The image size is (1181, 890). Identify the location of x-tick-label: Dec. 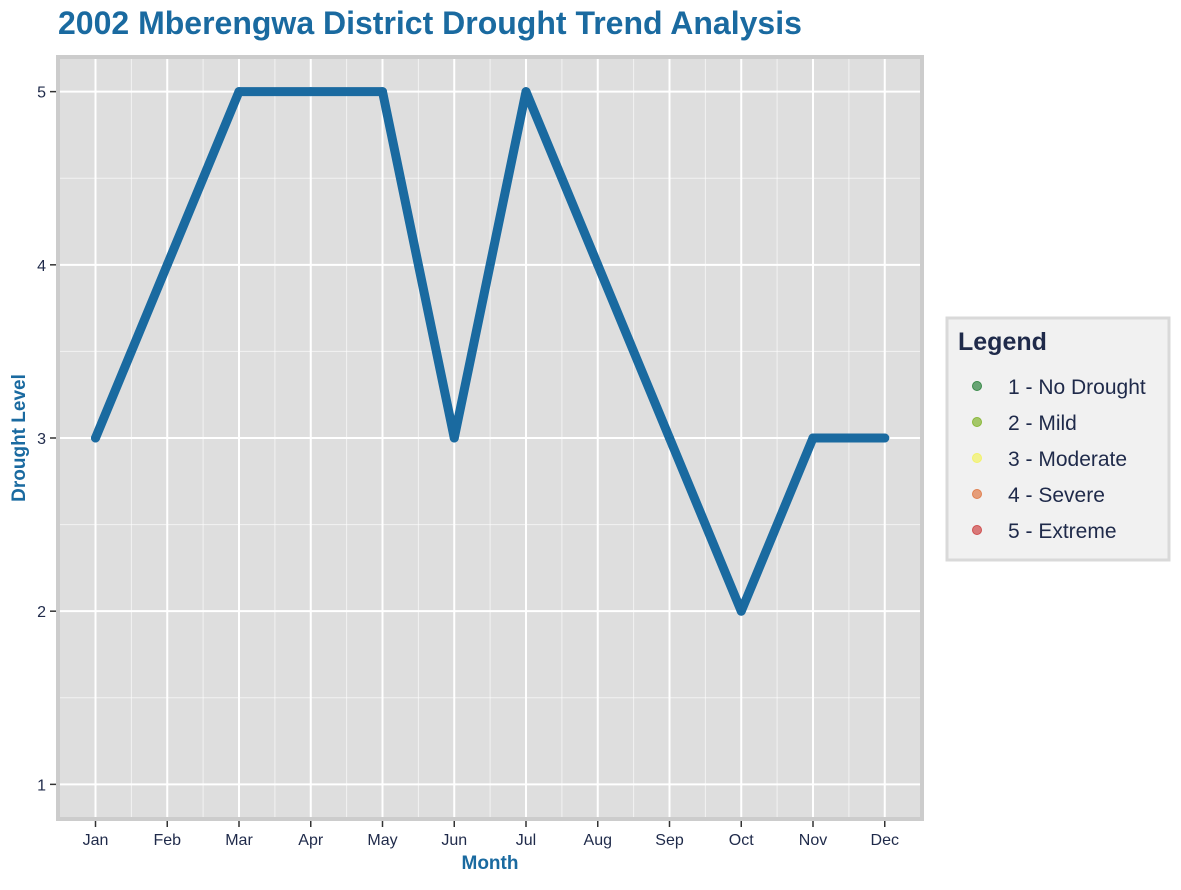
(885, 840).